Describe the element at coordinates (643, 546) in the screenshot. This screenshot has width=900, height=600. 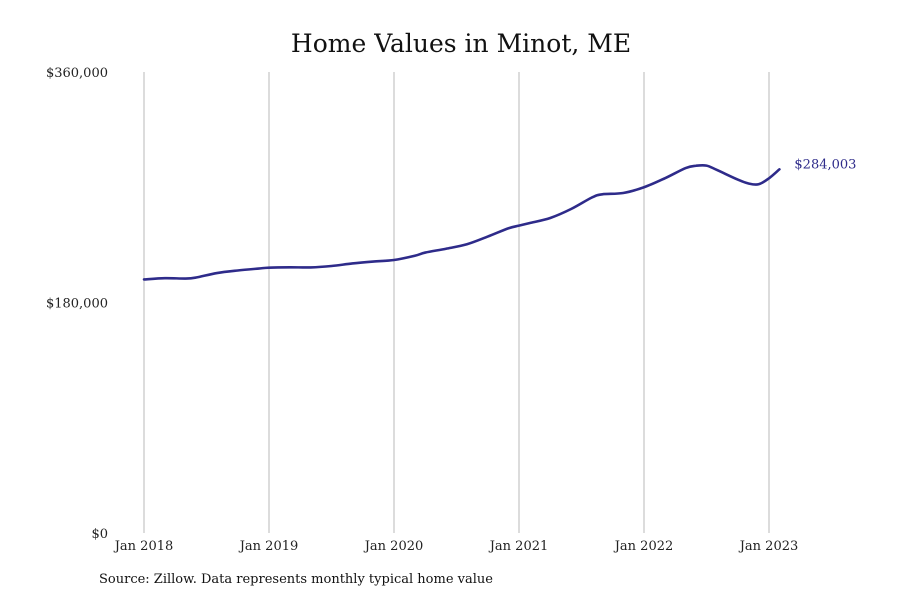
I see `x-tick-label: Jan 2022` at that location.